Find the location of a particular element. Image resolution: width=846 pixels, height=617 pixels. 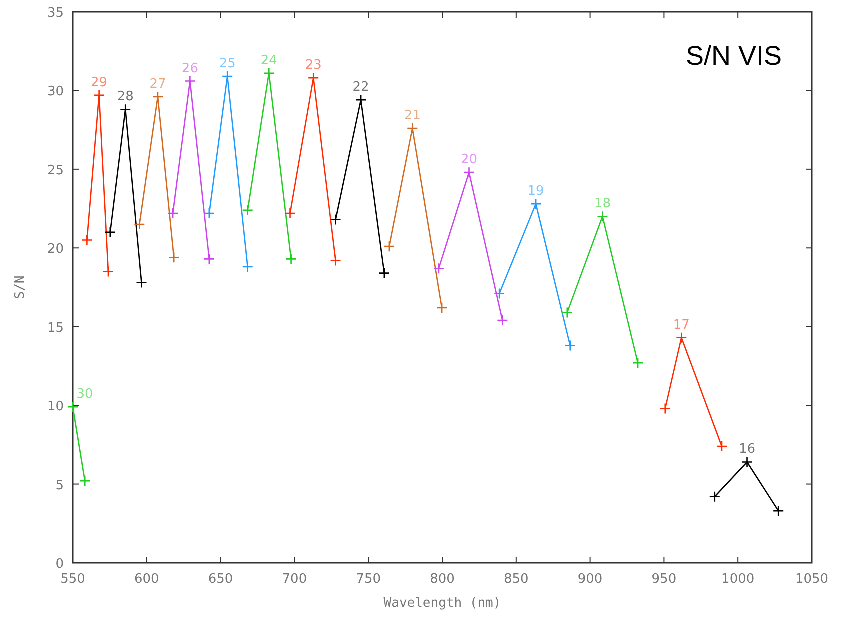

y-tick-label: 25 is located at coordinates (55, 170).